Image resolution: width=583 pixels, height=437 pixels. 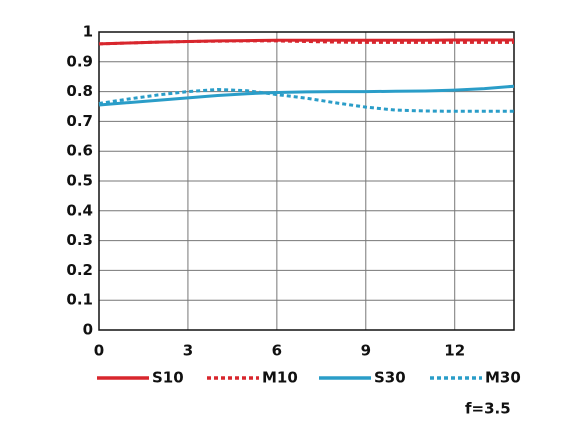 What do you see at coordinates (88, 32) in the screenshot?
I see `y-tick-label: 1` at bounding box center [88, 32].